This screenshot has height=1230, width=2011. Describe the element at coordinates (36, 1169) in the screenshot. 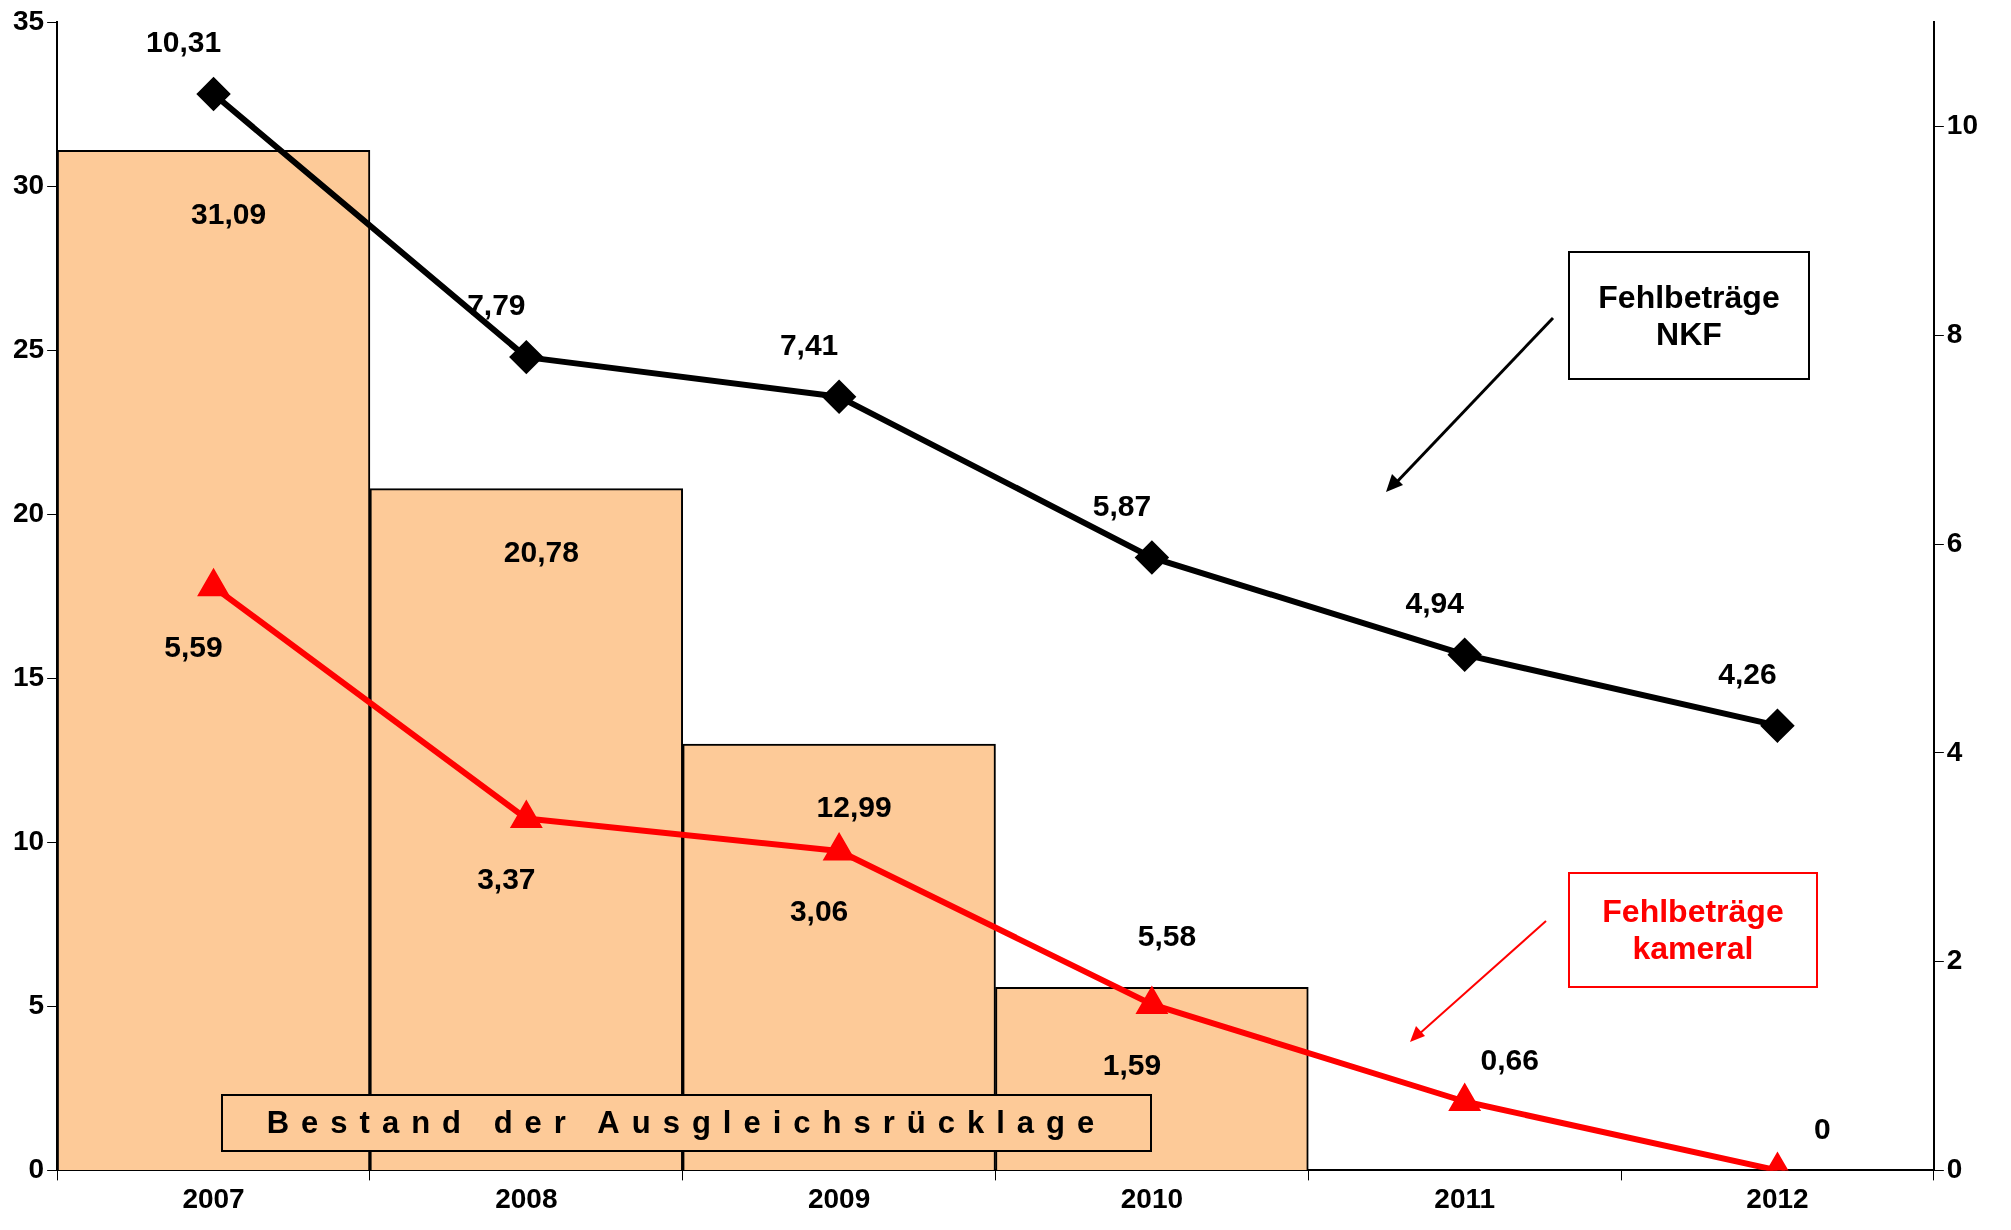

I see `y-tick-label: 0` at that location.